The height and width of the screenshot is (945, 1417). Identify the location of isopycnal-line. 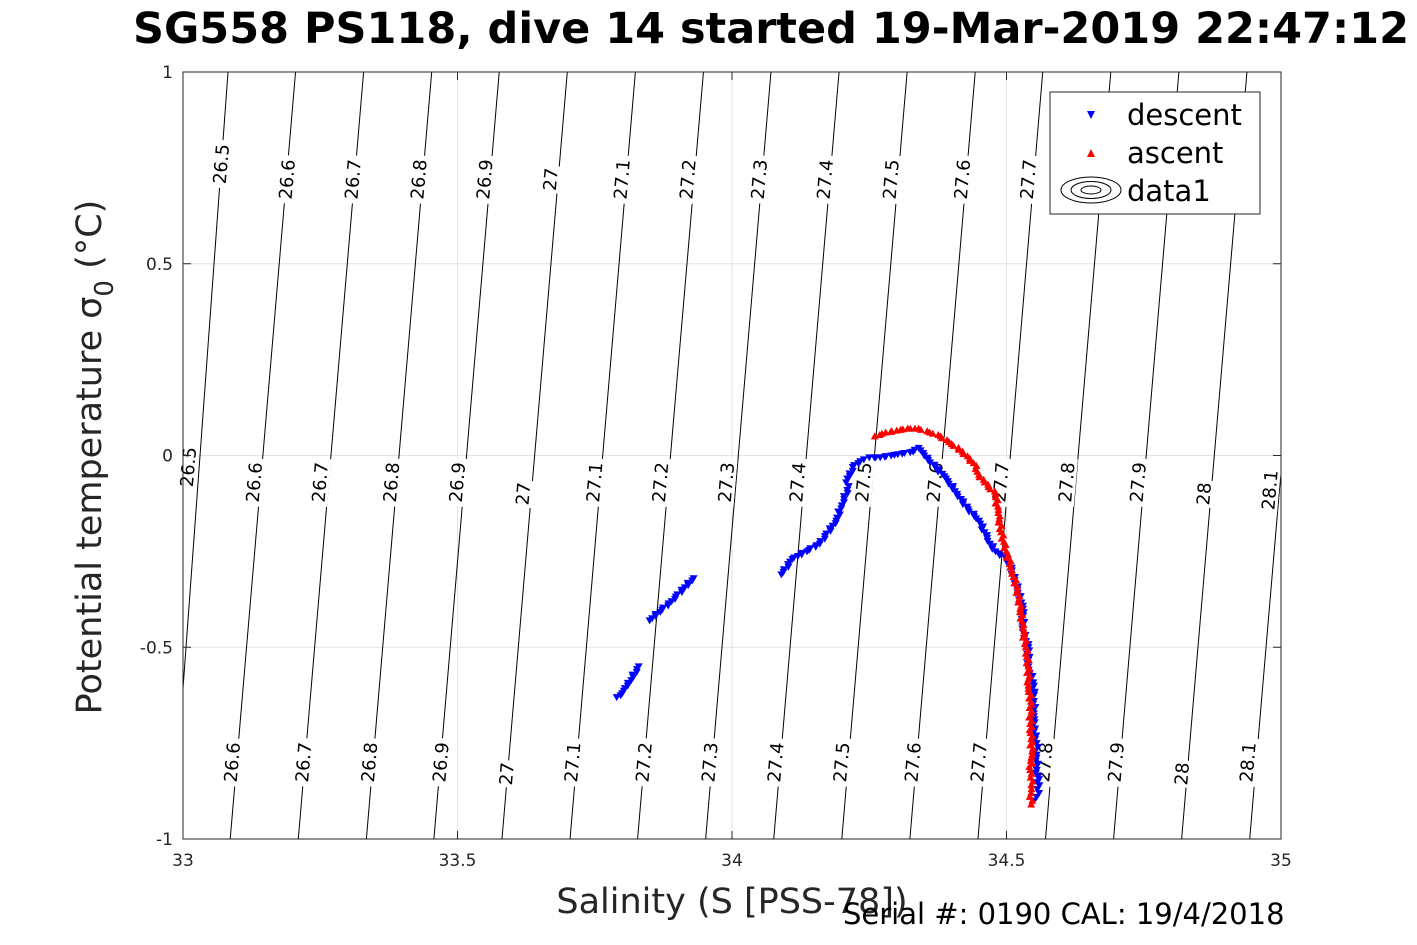
(534, 455).